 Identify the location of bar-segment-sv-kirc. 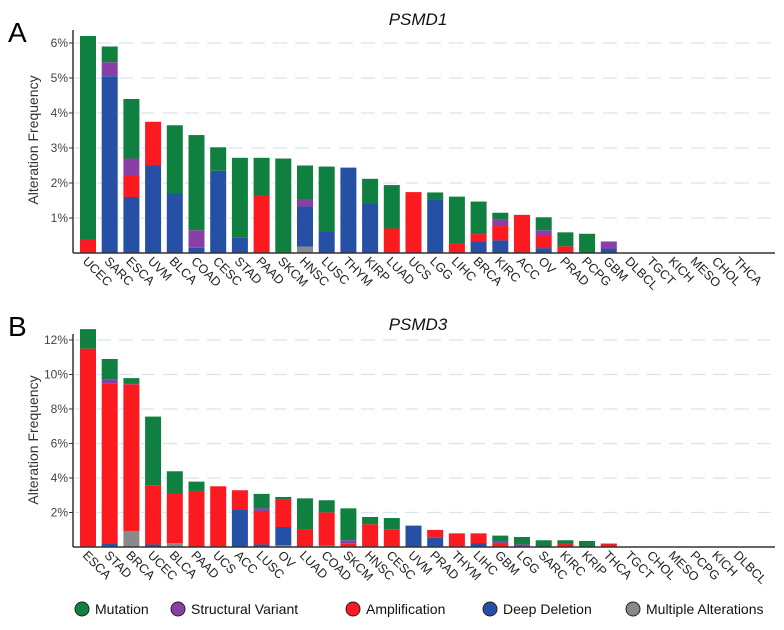
(500, 223).